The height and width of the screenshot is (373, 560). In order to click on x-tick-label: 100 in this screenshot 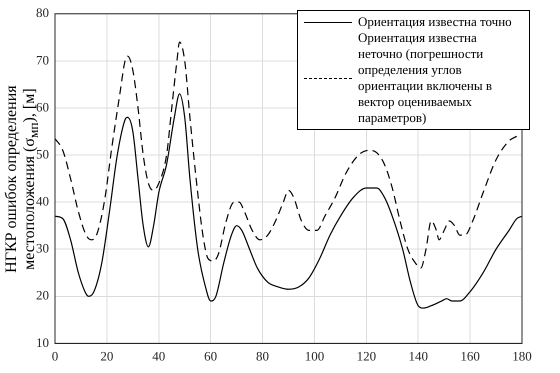, I will do `click(314, 356)`.